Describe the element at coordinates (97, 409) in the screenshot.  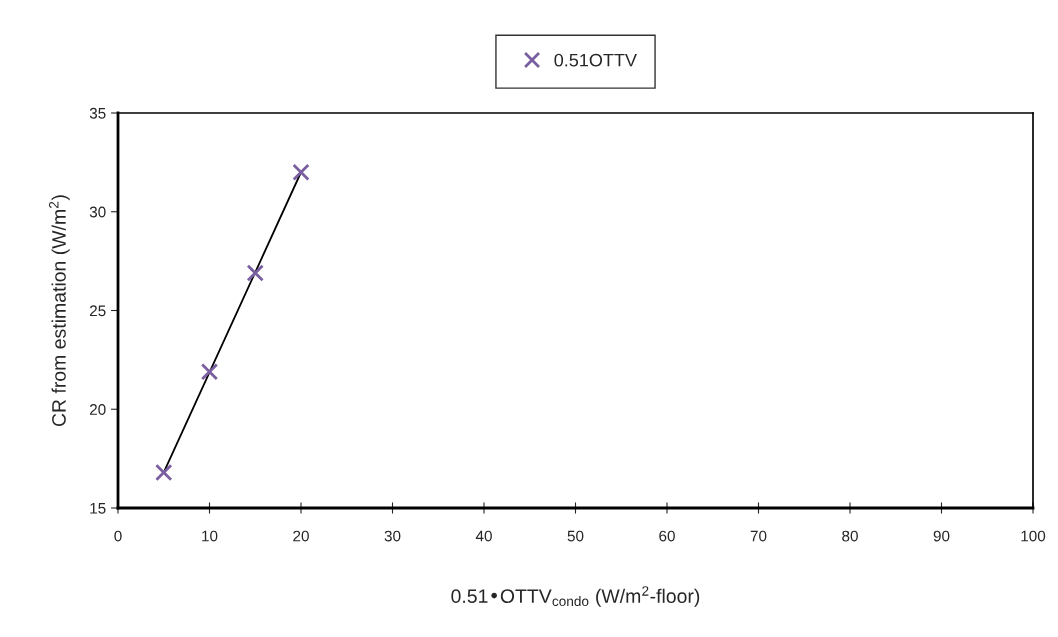
I see `y-tick-label: 20` at that location.